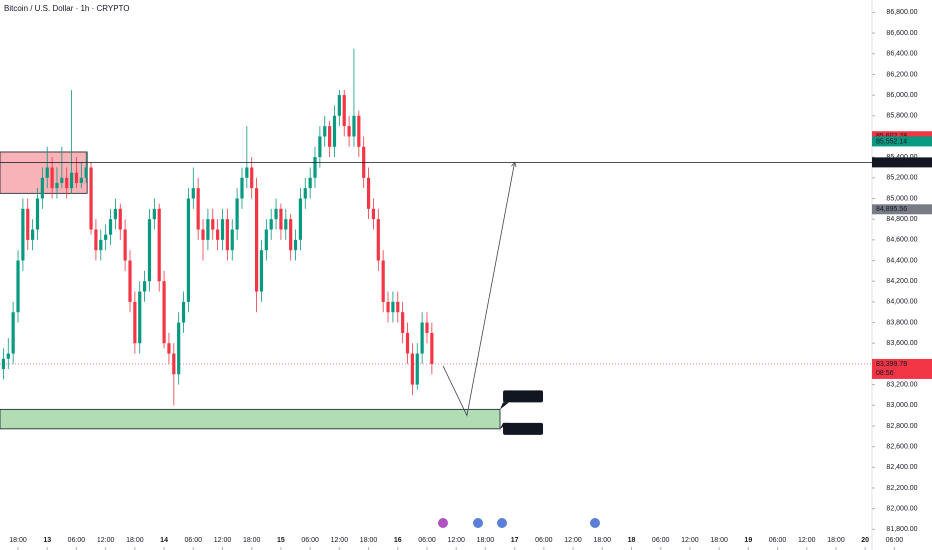  I want to click on y-tick-label: 84,400.00, so click(901, 260).